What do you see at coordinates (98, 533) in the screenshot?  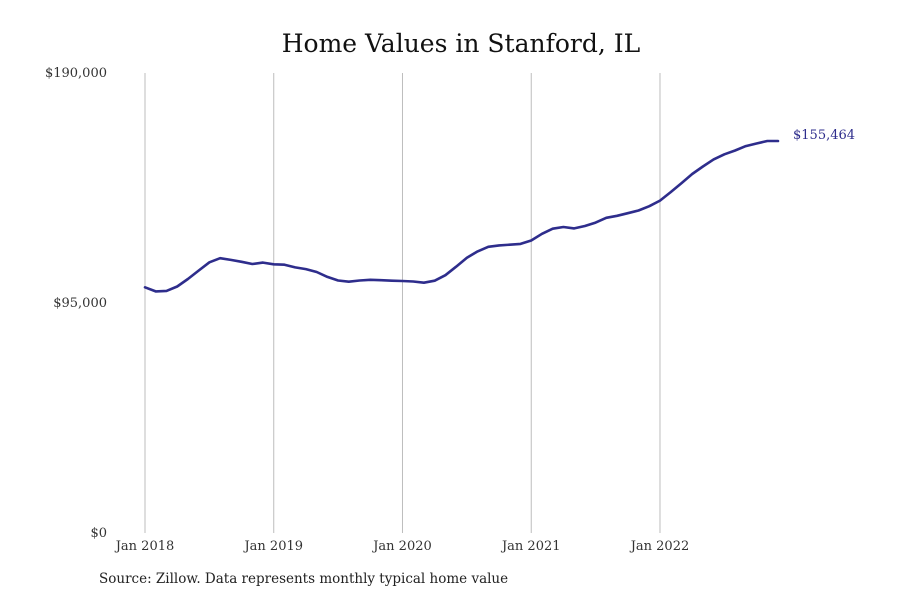 I see `y-tick-label: $0` at bounding box center [98, 533].